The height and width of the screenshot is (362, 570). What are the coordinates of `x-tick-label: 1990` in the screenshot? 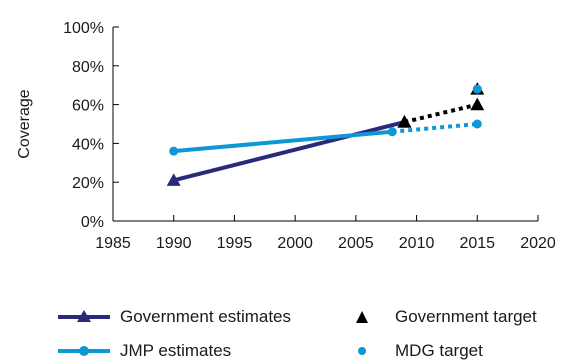 It's located at (174, 243).